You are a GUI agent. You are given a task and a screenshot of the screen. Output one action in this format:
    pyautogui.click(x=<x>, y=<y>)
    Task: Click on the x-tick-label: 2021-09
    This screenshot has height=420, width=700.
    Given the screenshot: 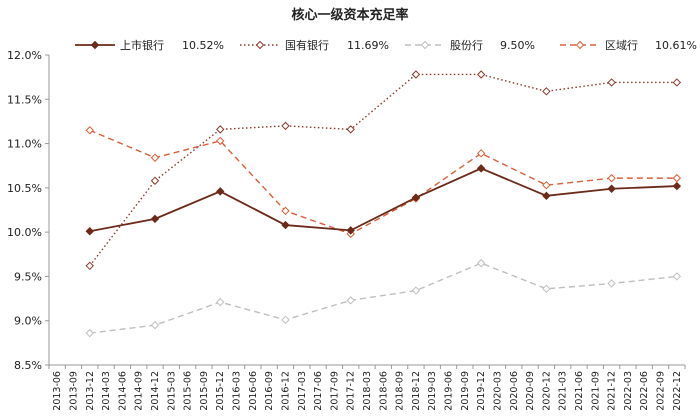 What is the action you would take?
    pyautogui.click(x=595, y=391)
    